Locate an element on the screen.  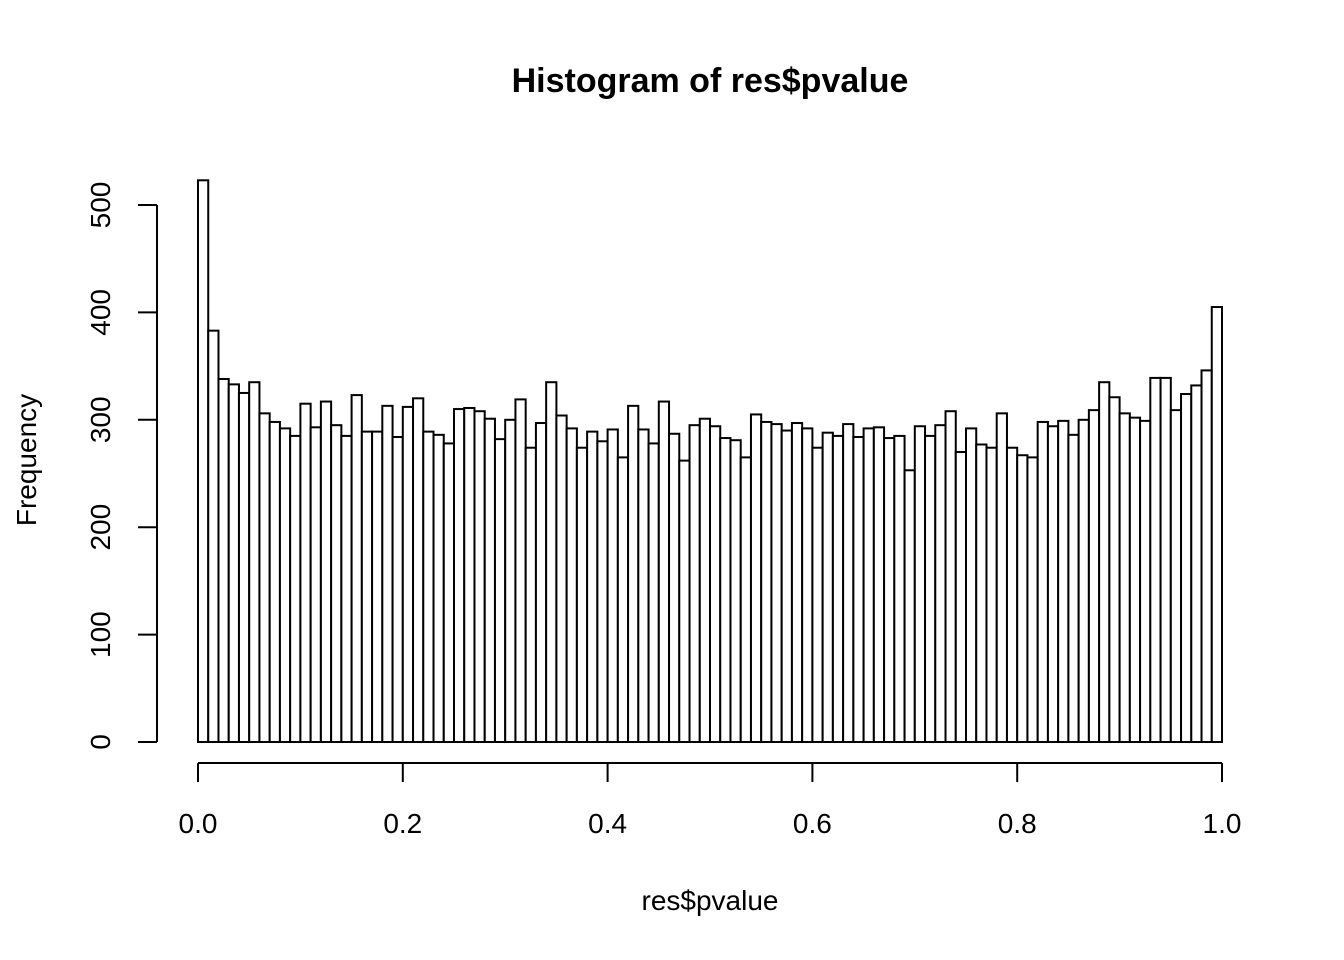
x-tick-label: 0.0 is located at coordinates (198, 823).